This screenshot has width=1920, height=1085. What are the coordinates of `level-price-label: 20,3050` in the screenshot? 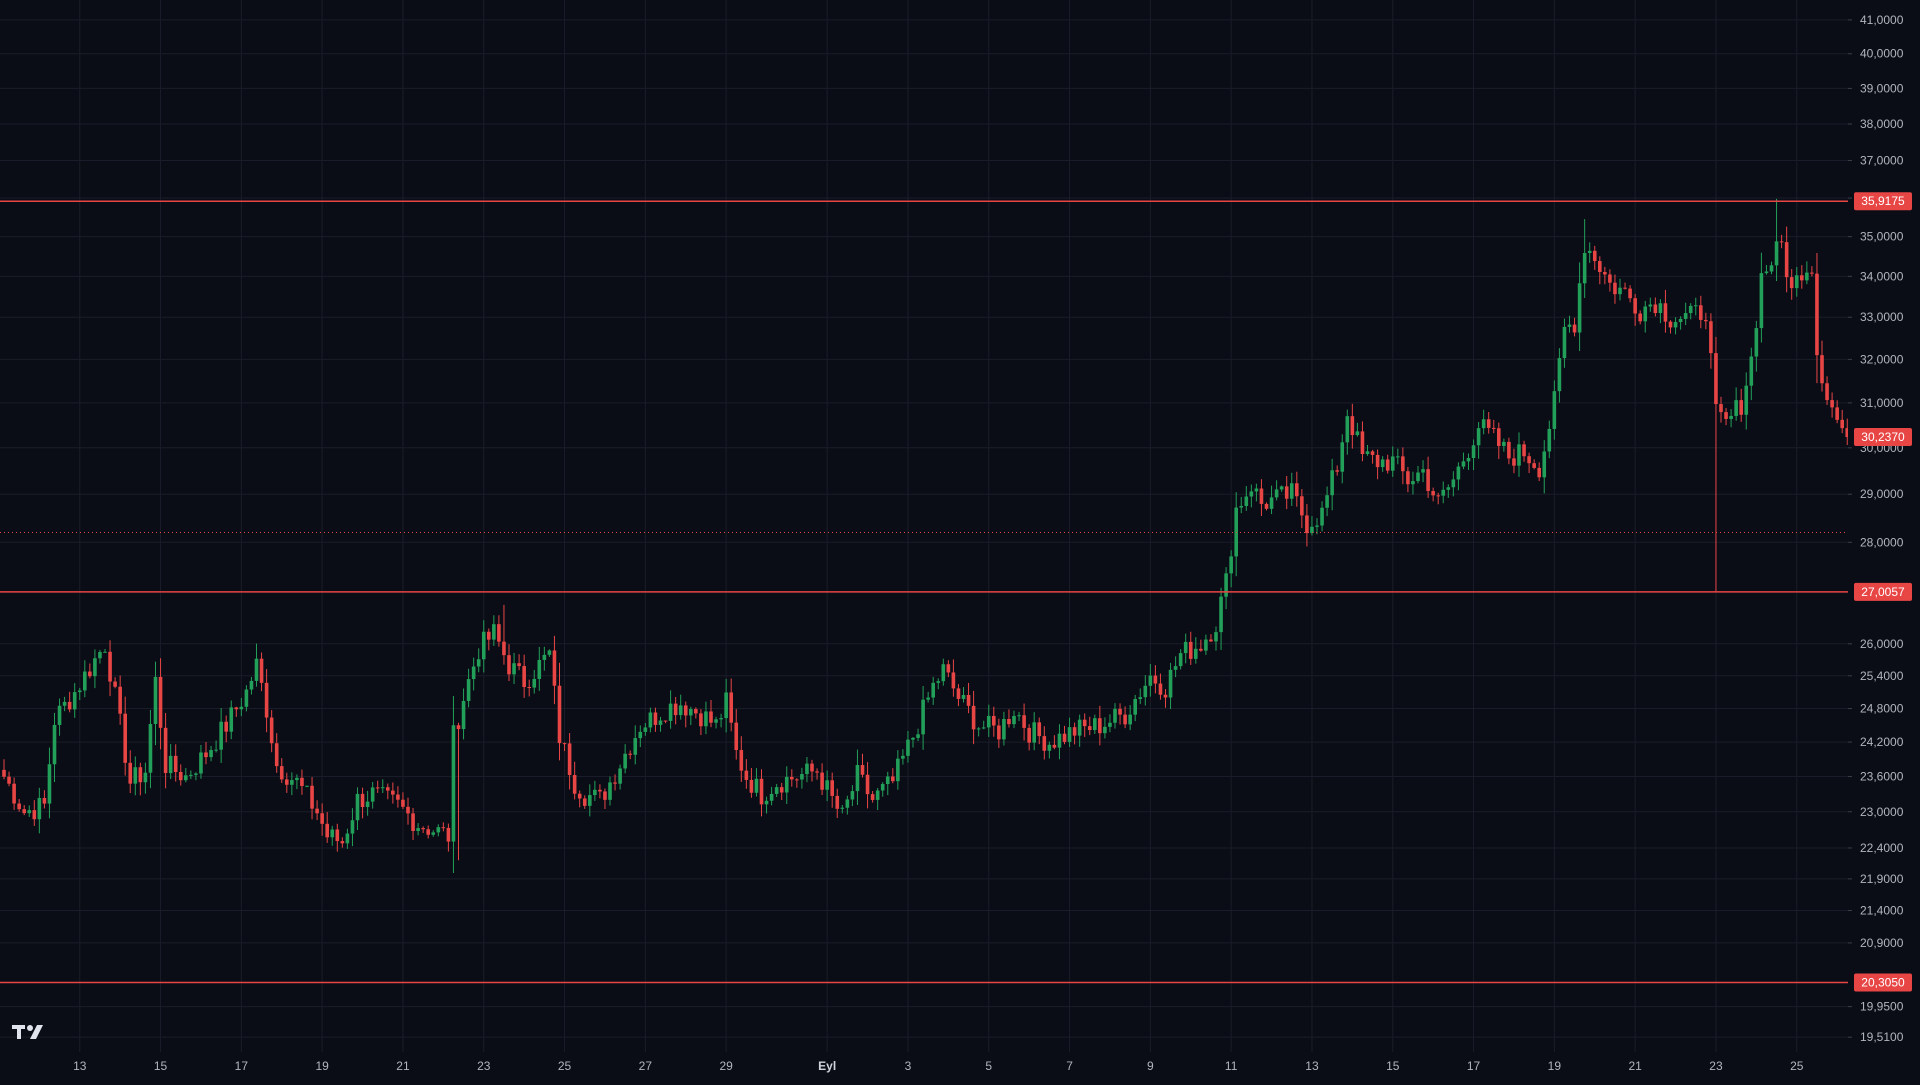 It's located at (1883, 982).